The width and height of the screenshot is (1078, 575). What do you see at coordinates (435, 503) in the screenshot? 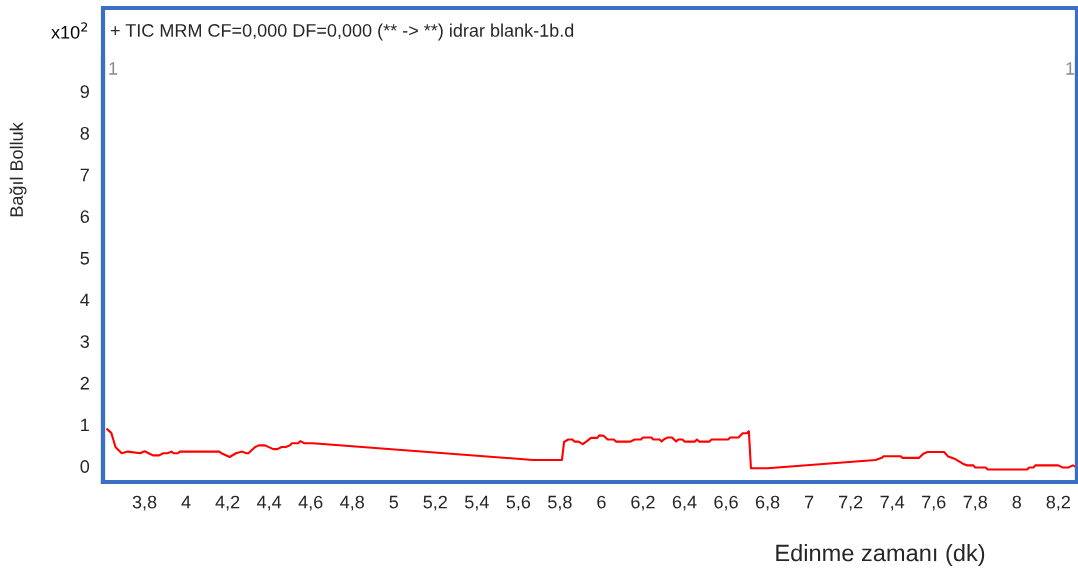
I see `x-tick-label: 5,2` at bounding box center [435, 503].